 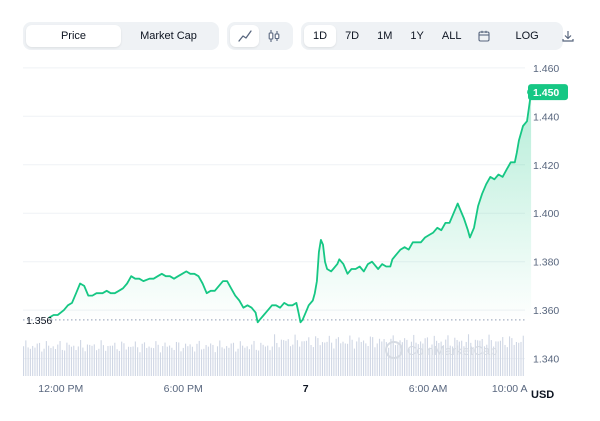 I want to click on range-toggle: 1D 7D 1M 1Y ALL LOG, so click(x=437, y=36).